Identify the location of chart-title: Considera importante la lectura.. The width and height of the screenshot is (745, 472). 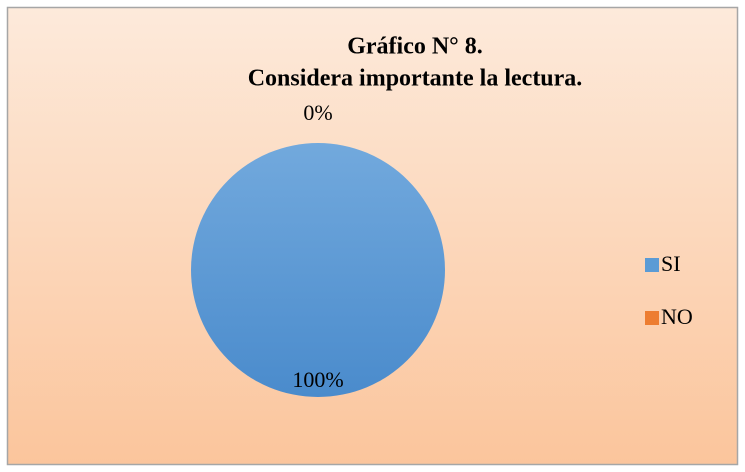
(415, 79).